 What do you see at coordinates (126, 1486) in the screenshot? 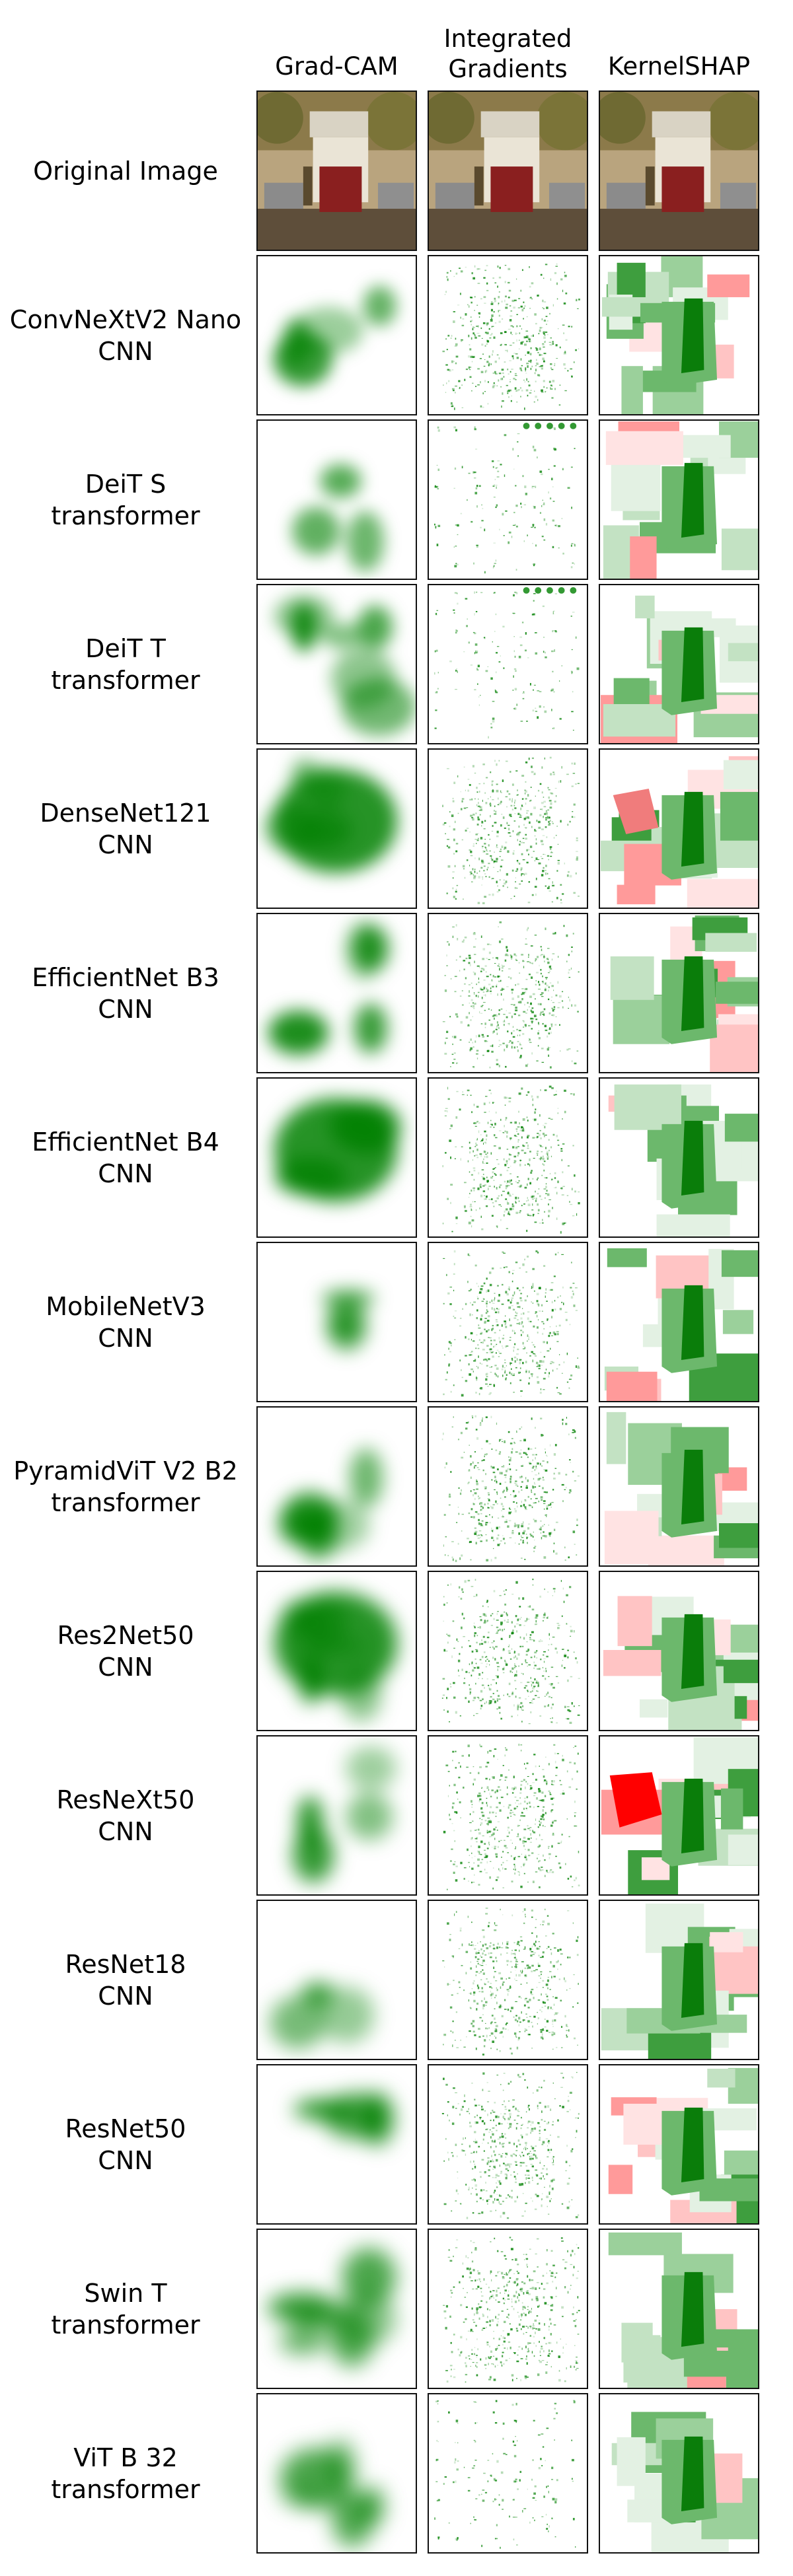
I see `row-label-8: PyramidViT V2 B2 transformer` at bounding box center [126, 1486].